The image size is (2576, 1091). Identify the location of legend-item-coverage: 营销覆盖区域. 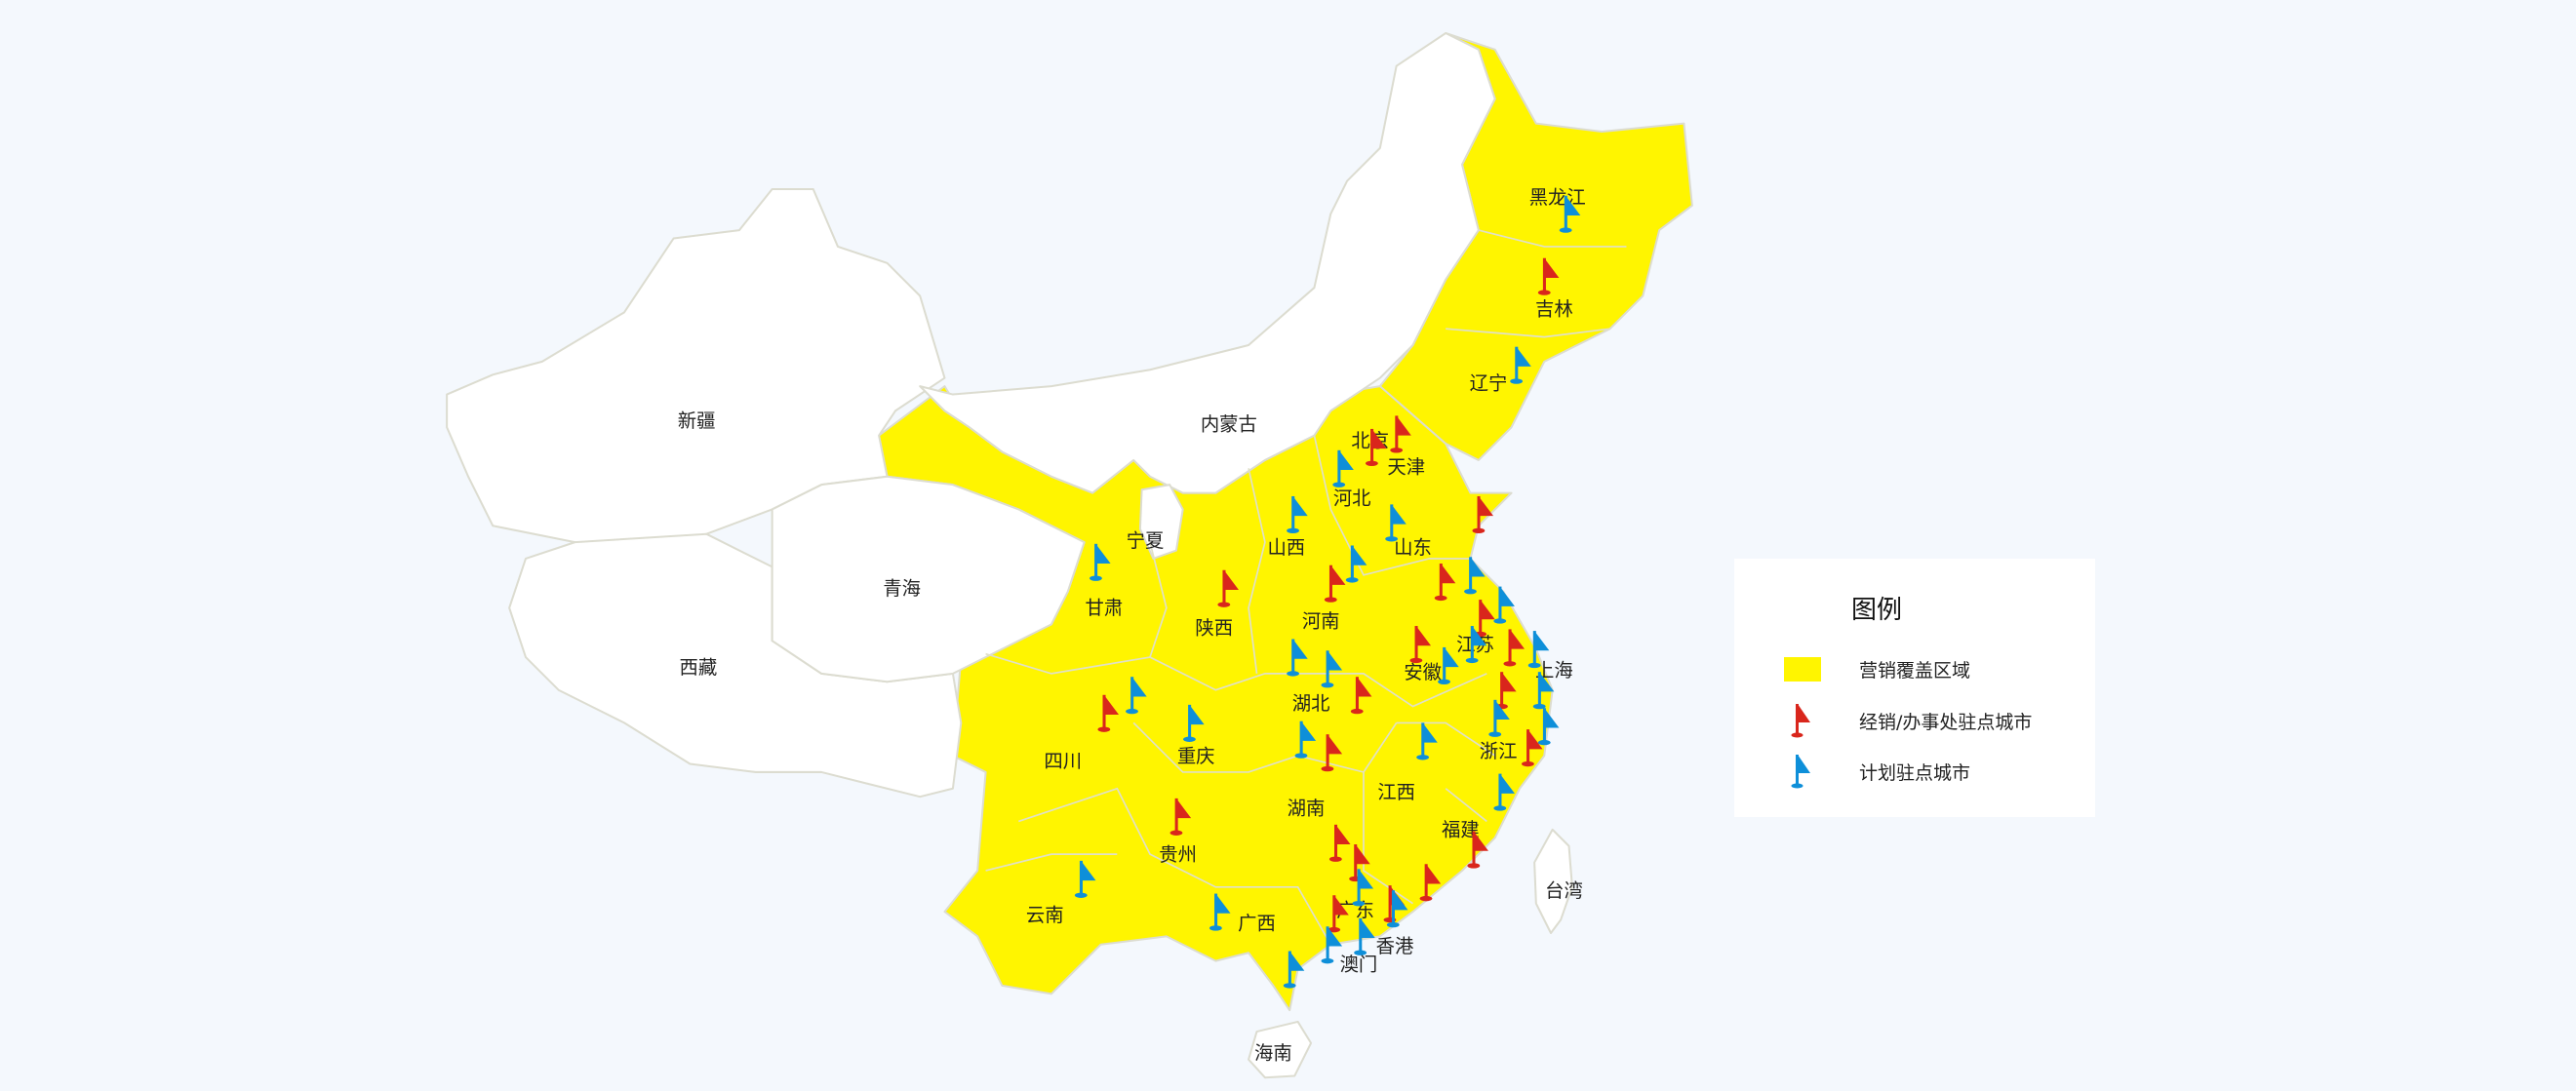
(1871, 668).